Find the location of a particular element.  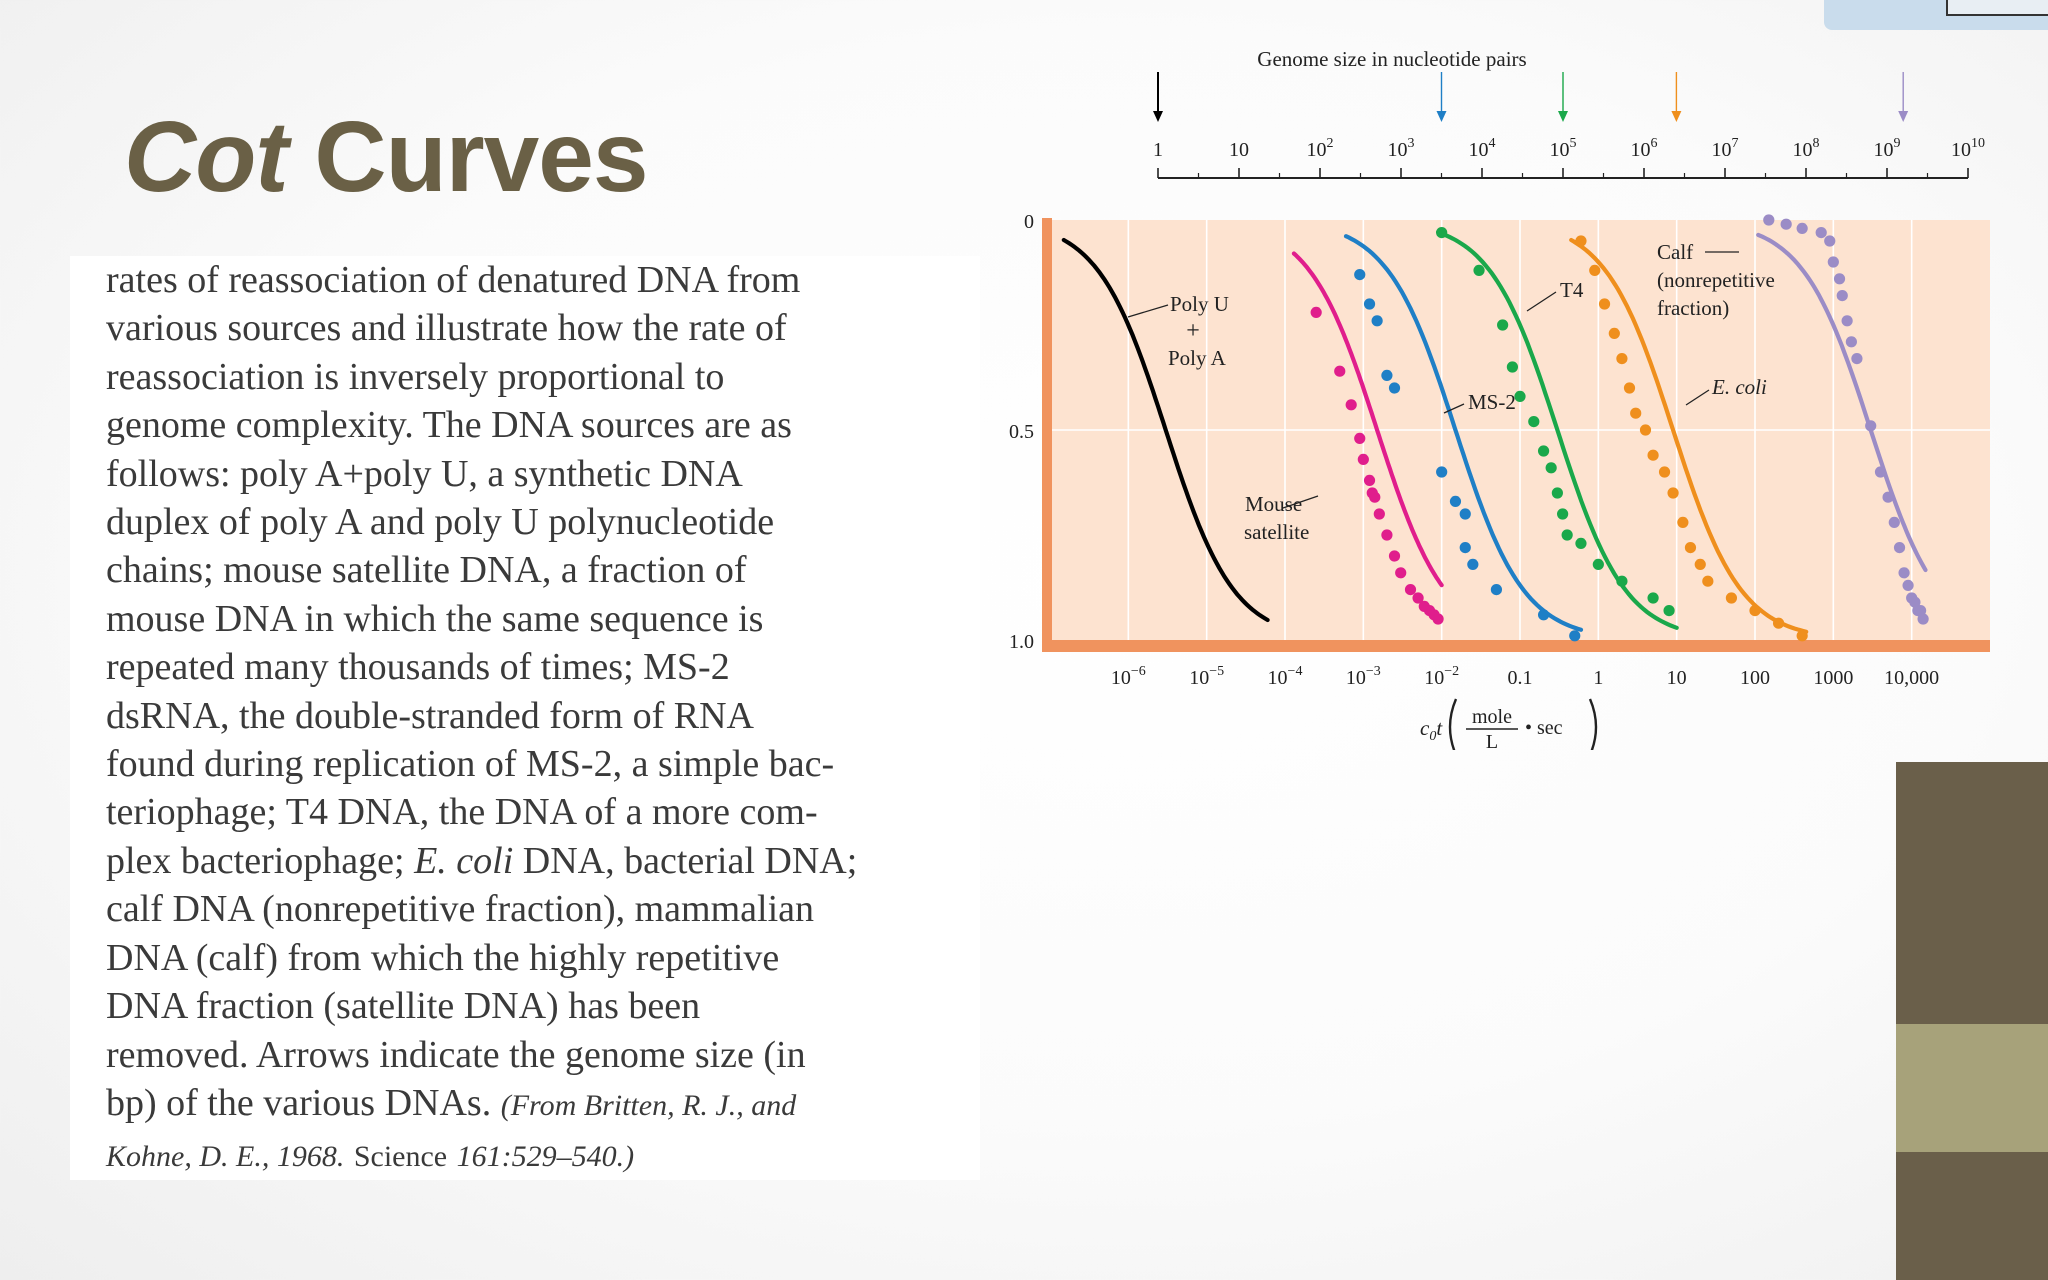

citation: (From Britten, R. J., and is located at coordinates (648, 1105).